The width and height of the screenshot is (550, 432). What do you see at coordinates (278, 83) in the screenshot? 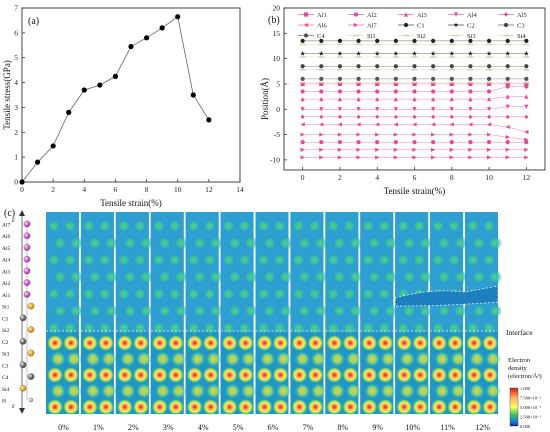
I see `y-tick-label-b: 5` at bounding box center [278, 83].